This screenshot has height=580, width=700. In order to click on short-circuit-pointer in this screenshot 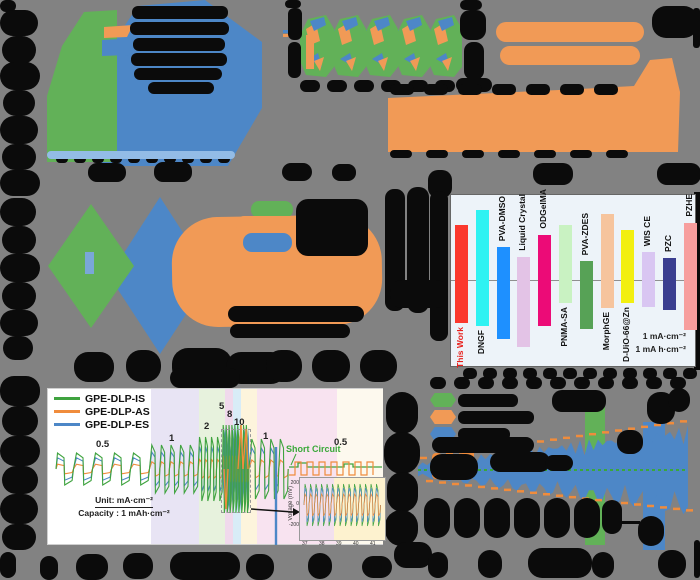, I will do `click(293, 459)`.